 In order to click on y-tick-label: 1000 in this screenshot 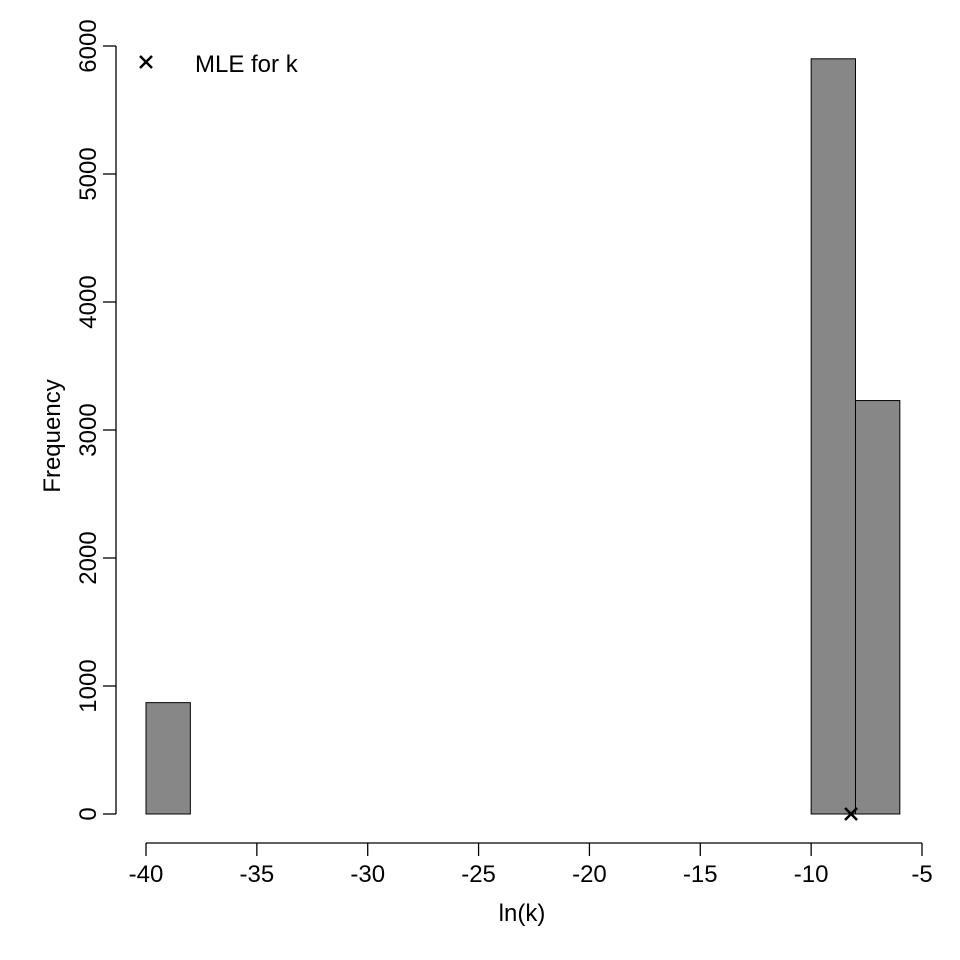, I will do `click(88, 685)`.